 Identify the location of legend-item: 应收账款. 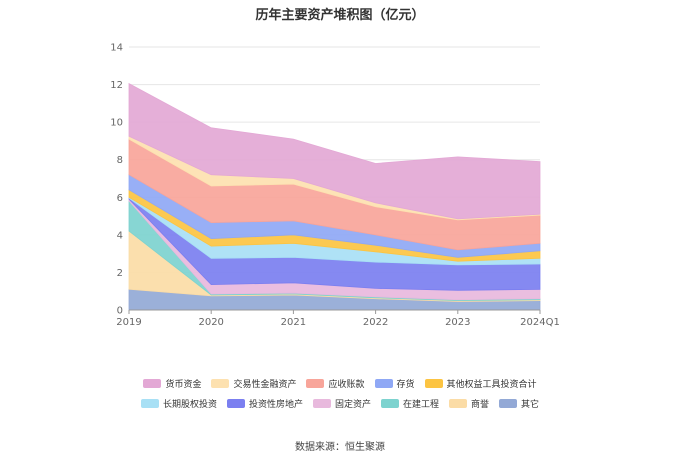
(335, 383).